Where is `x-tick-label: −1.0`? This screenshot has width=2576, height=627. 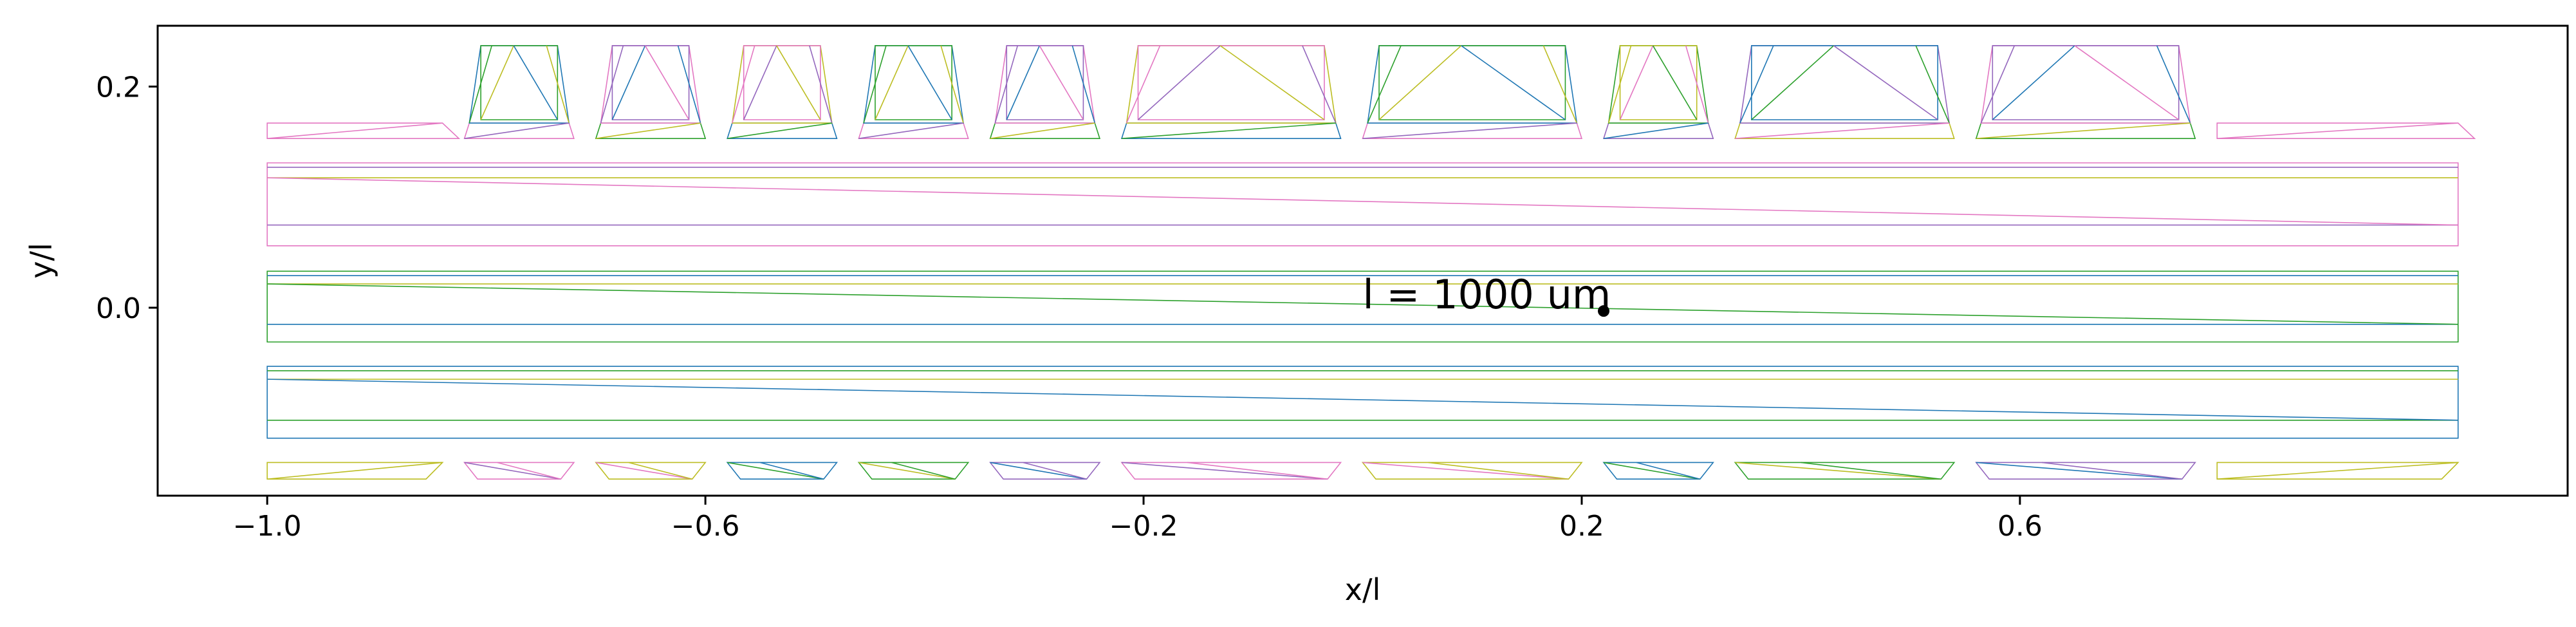 x-tick-label: −1.0 is located at coordinates (267, 526).